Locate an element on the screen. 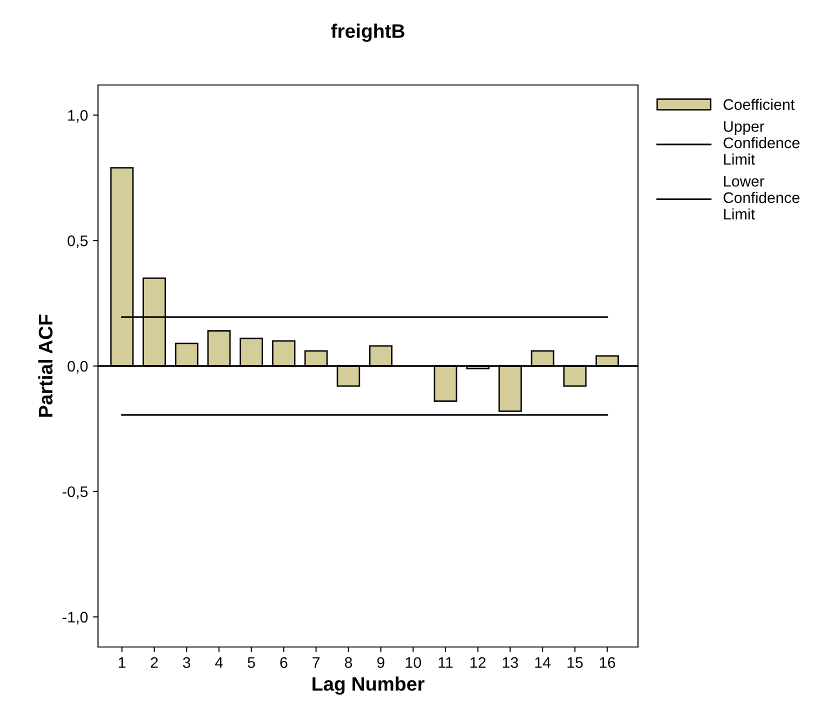  y-tick-label: 0,5 is located at coordinates (78, 241).